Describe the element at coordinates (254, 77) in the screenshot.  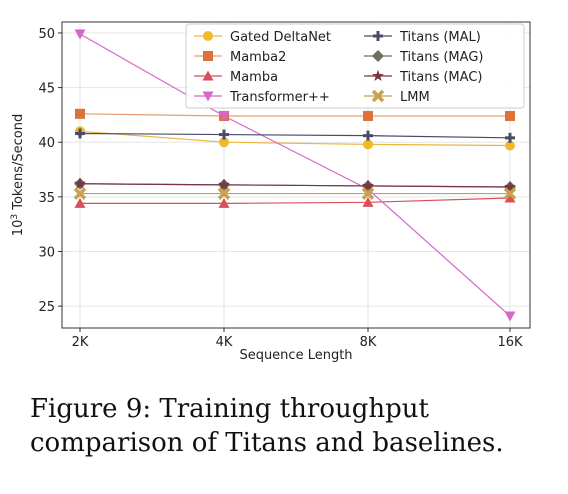
I see `legend-label: Mamba` at that location.